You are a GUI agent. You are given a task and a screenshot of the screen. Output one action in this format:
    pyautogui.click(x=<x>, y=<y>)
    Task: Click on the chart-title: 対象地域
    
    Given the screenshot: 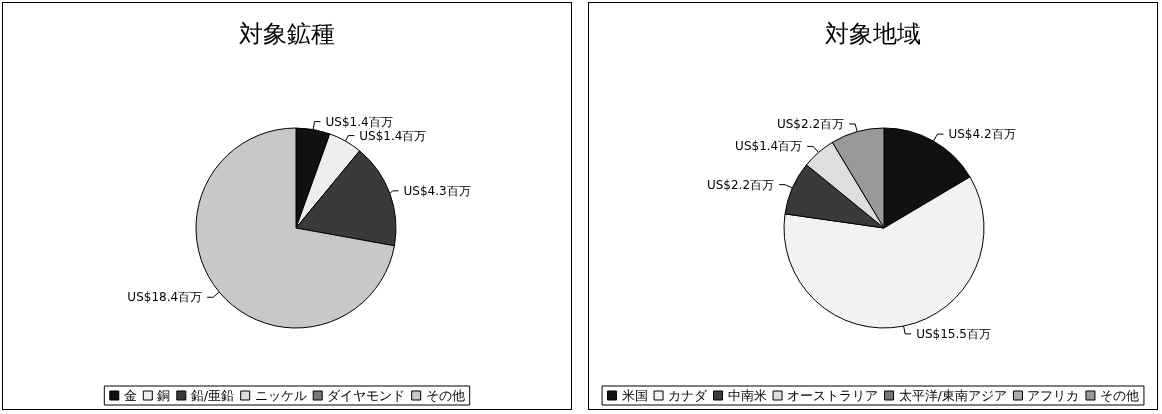 What is the action you would take?
    pyautogui.click(x=873, y=34)
    